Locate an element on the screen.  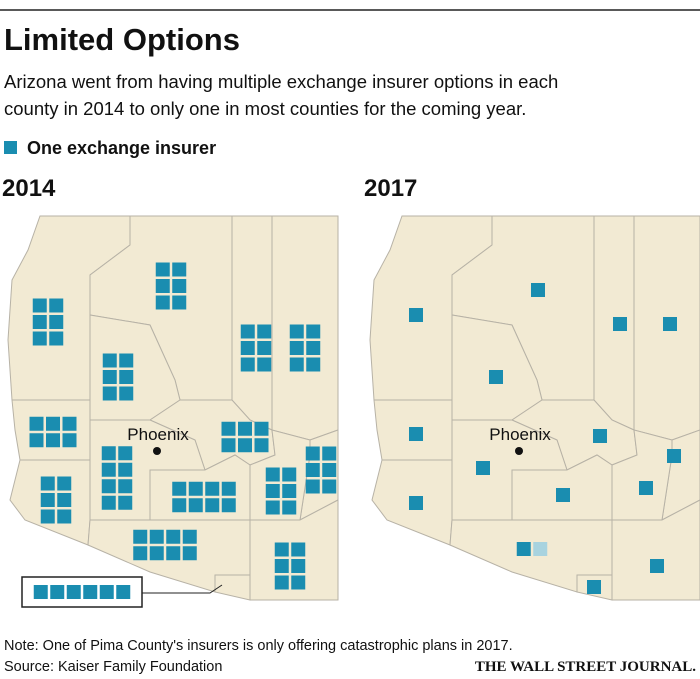
year-label: 2017 is located at coordinates (390, 188).